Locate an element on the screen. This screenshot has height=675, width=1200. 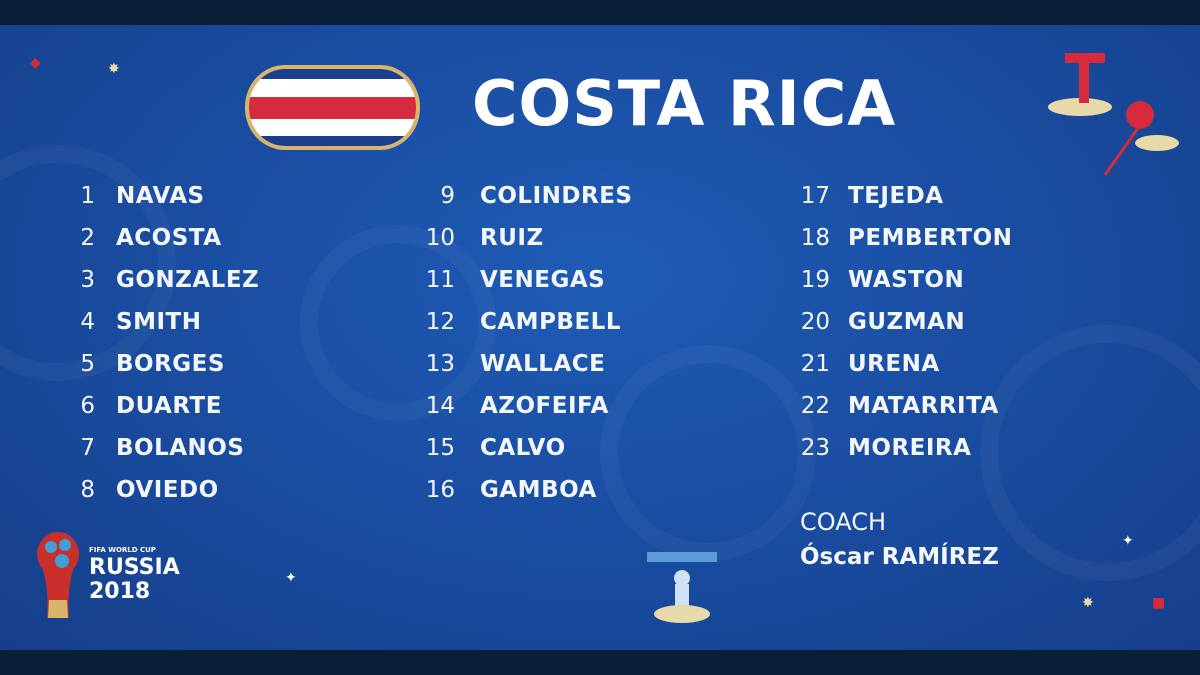
player-row: 18 PEMBERTON is located at coordinates (901, 238).